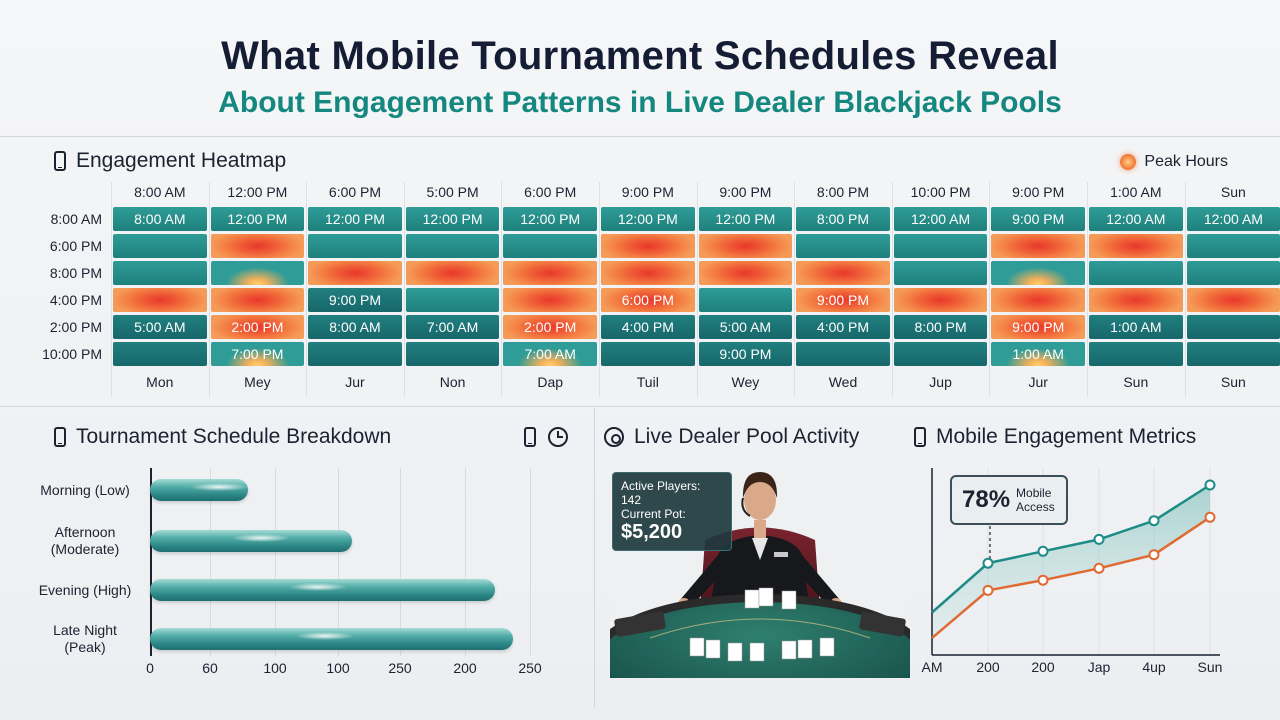 Image resolution: width=1280 pixels, height=720 pixels. I want to click on heatmap-row-label: 2:00 PM, so click(75, 327).